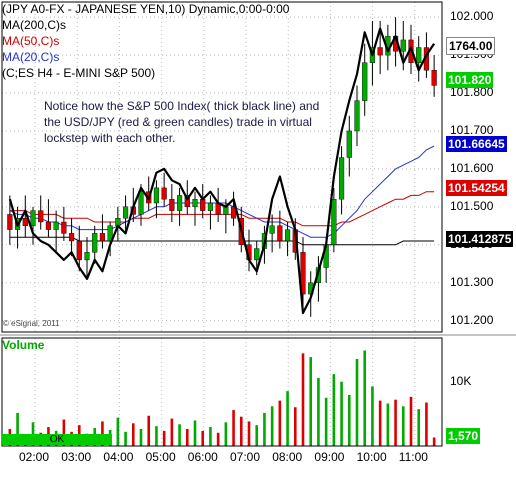 This screenshot has width=516, height=479. I want to click on y-tick-label: 101.500, so click(472, 205).